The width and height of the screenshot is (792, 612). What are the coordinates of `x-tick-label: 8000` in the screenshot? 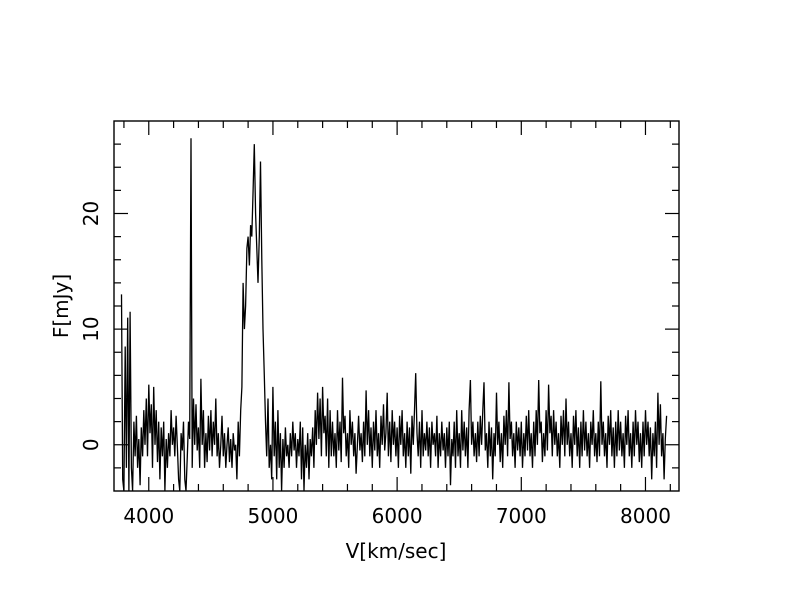 It's located at (645, 516).